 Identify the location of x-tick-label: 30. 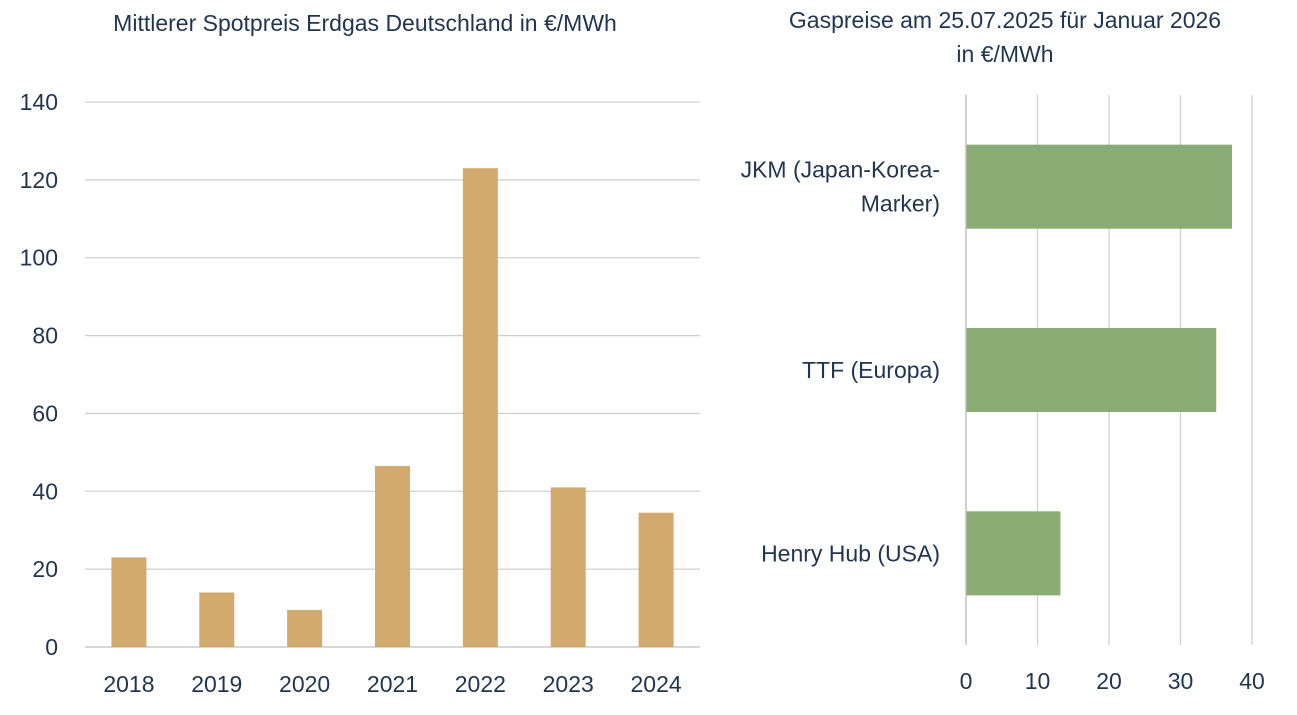
(1181, 681).